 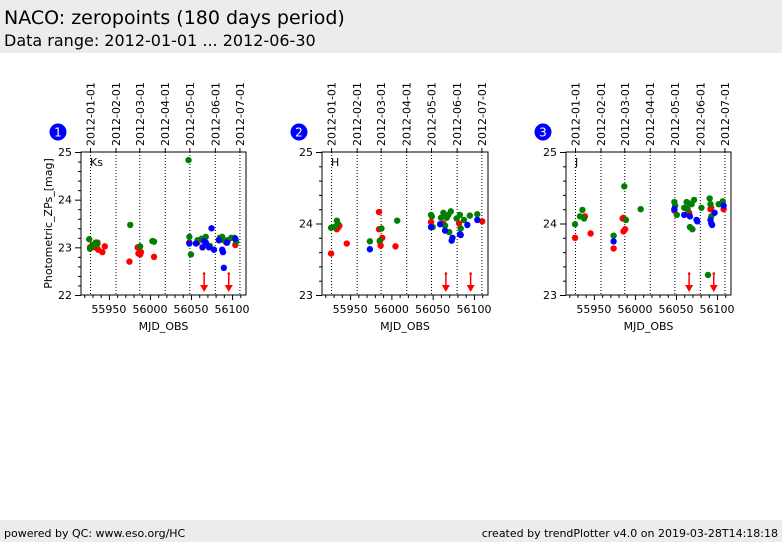 What do you see at coordinates (174, 18) in the screenshot?
I see `page-title: NACO: zeropoints (180 days period)` at bounding box center [174, 18].